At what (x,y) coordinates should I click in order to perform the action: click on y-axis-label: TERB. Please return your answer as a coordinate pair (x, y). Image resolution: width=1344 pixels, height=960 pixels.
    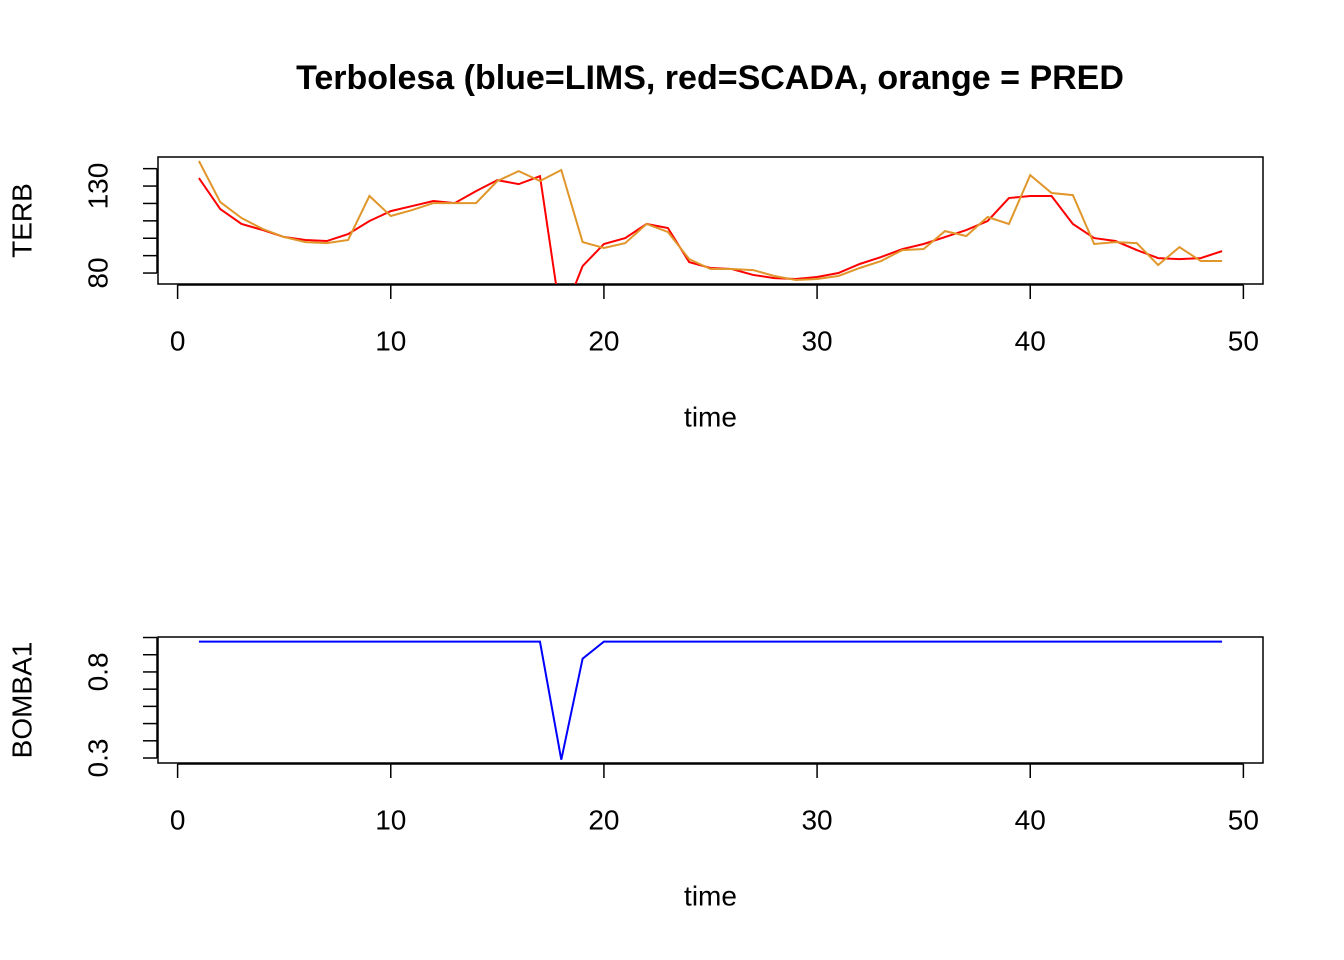
    Looking at the image, I should click on (21, 220).